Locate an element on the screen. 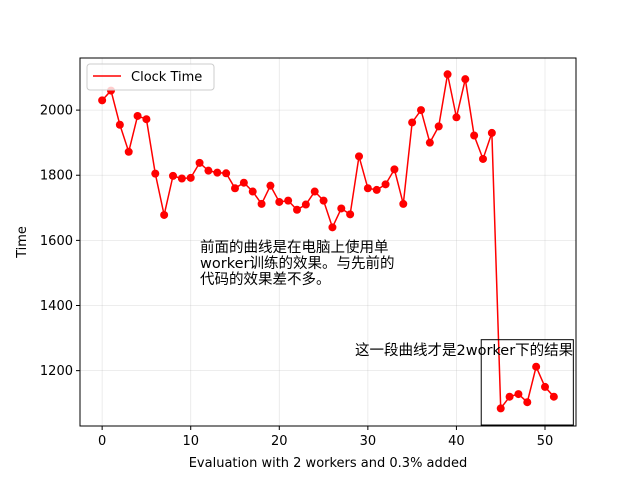 The height and width of the screenshot is (480, 640). annotation-text: worker训练的效果。与先前的 is located at coordinates (297, 263).